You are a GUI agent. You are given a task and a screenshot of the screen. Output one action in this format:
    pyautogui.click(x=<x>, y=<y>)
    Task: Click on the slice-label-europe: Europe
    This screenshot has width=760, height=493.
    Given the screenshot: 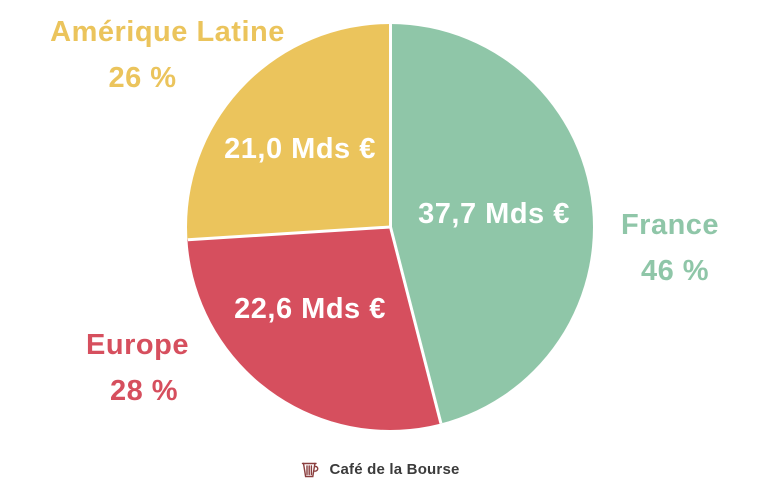 What is the action you would take?
    pyautogui.click(x=137, y=345)
    